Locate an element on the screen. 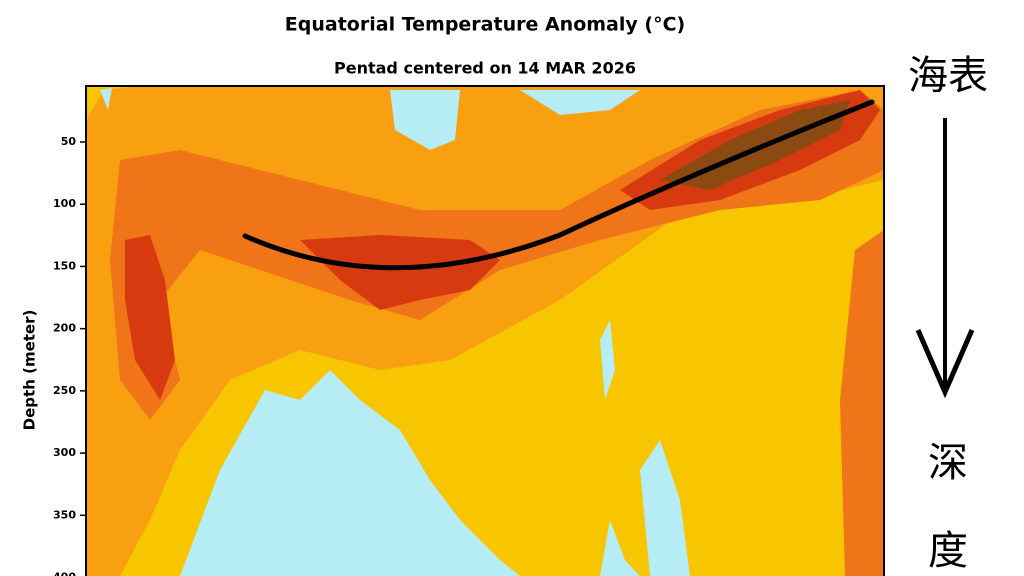  arrow-head is located at coordinates (945, 364).